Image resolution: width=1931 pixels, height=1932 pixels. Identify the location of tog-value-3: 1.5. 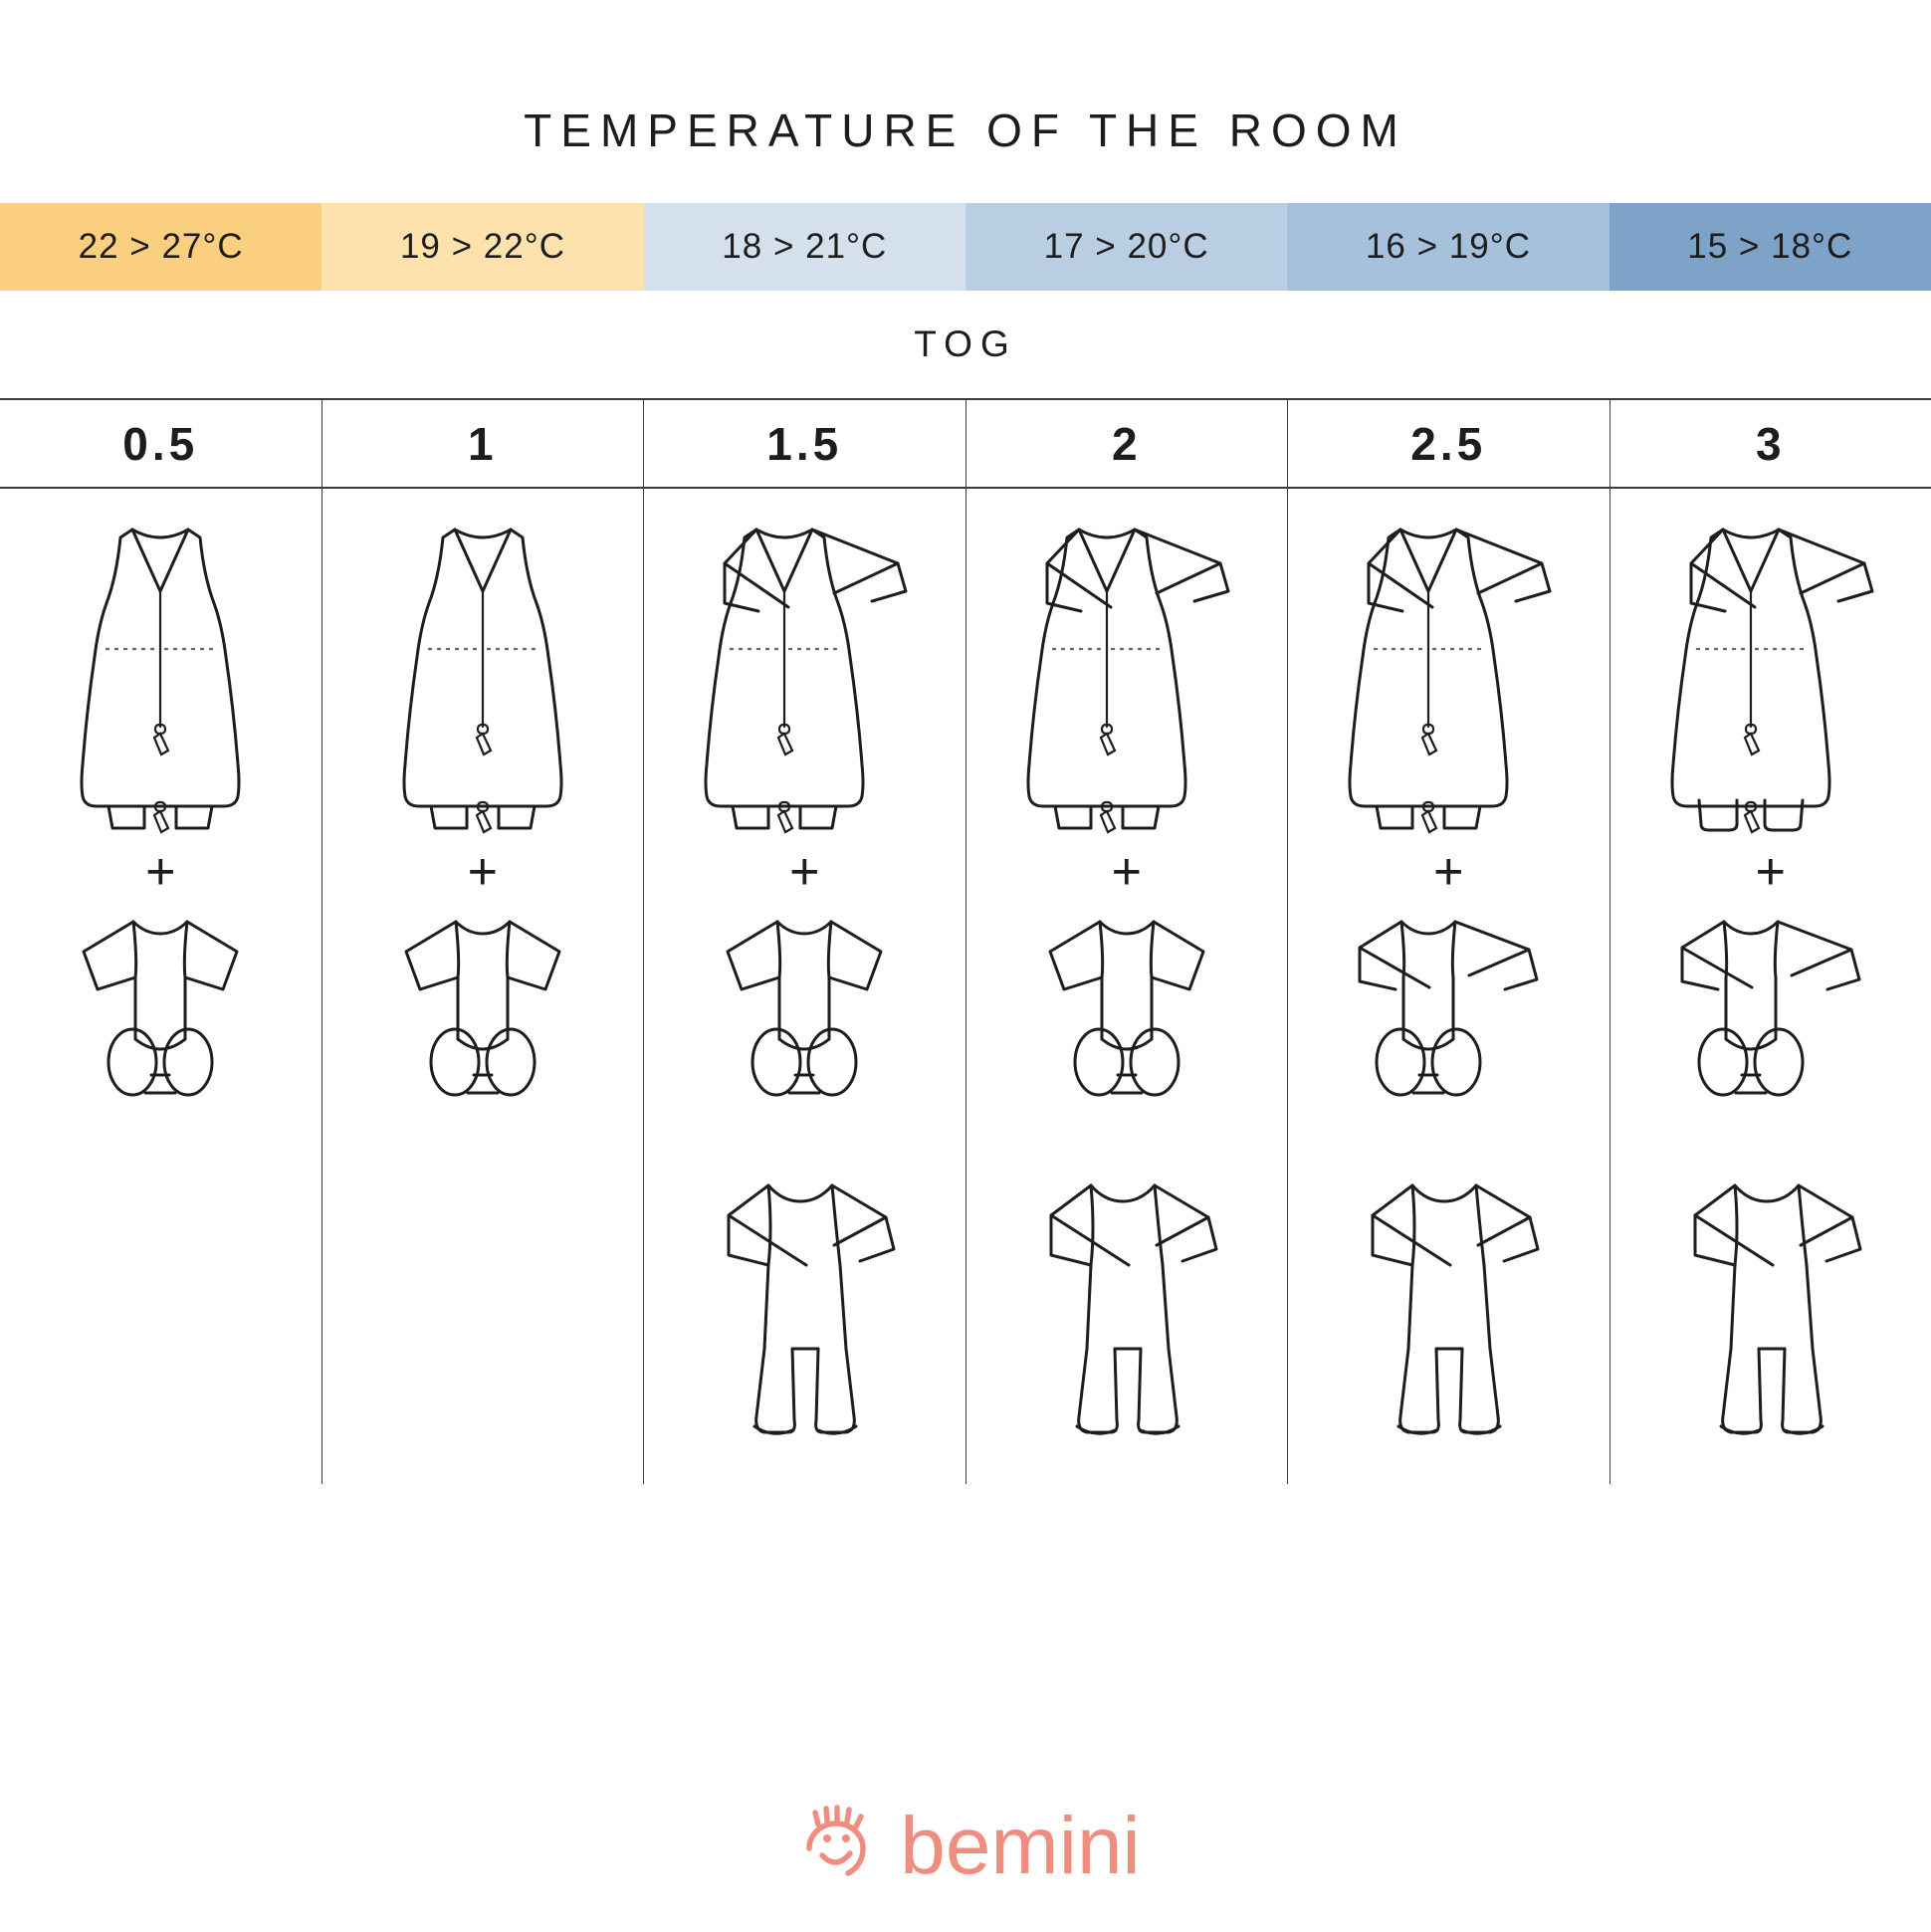
(805, 443).